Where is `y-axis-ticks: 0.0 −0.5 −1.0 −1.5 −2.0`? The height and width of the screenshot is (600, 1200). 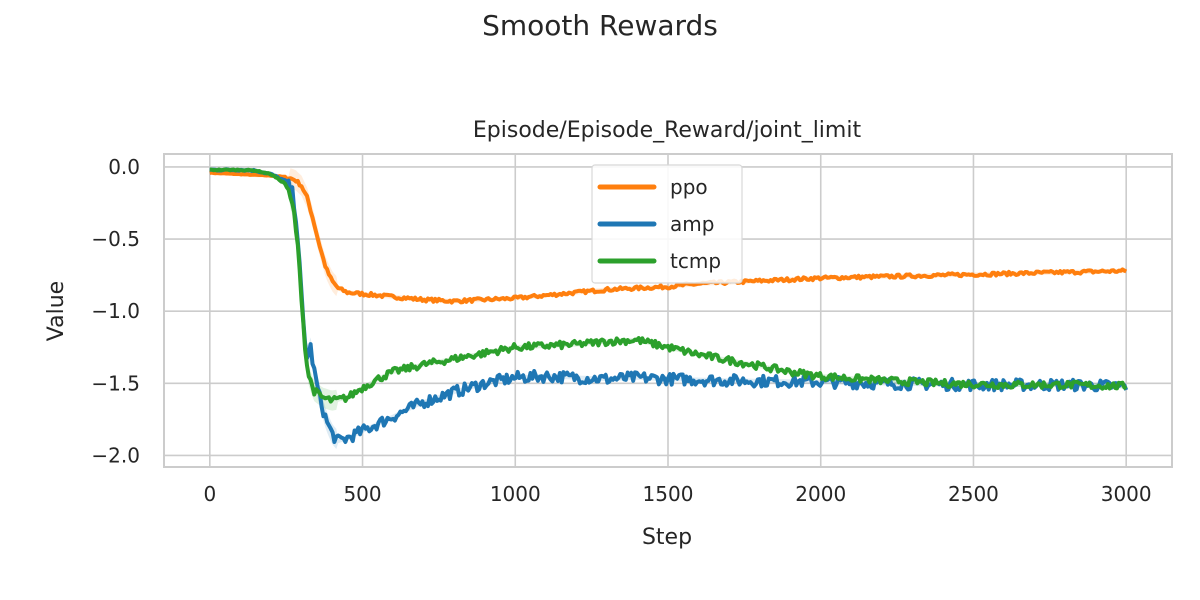 y-axis-ticks: 0.0 −0.5 −1.0 −1.5 −2.0 is located at coordinates (115, 311).